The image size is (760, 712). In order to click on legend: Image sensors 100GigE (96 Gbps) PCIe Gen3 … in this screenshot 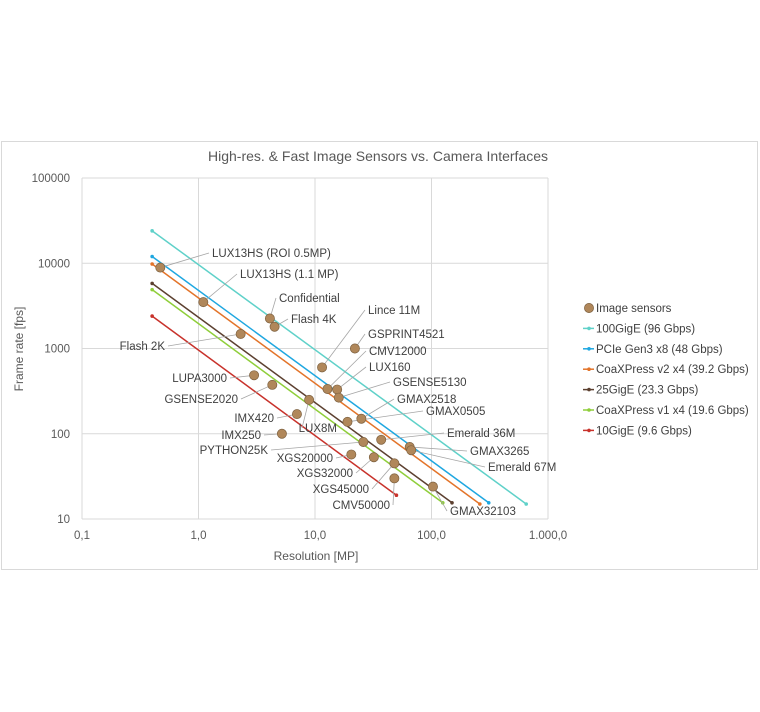, I will do `click(666, 370)`.